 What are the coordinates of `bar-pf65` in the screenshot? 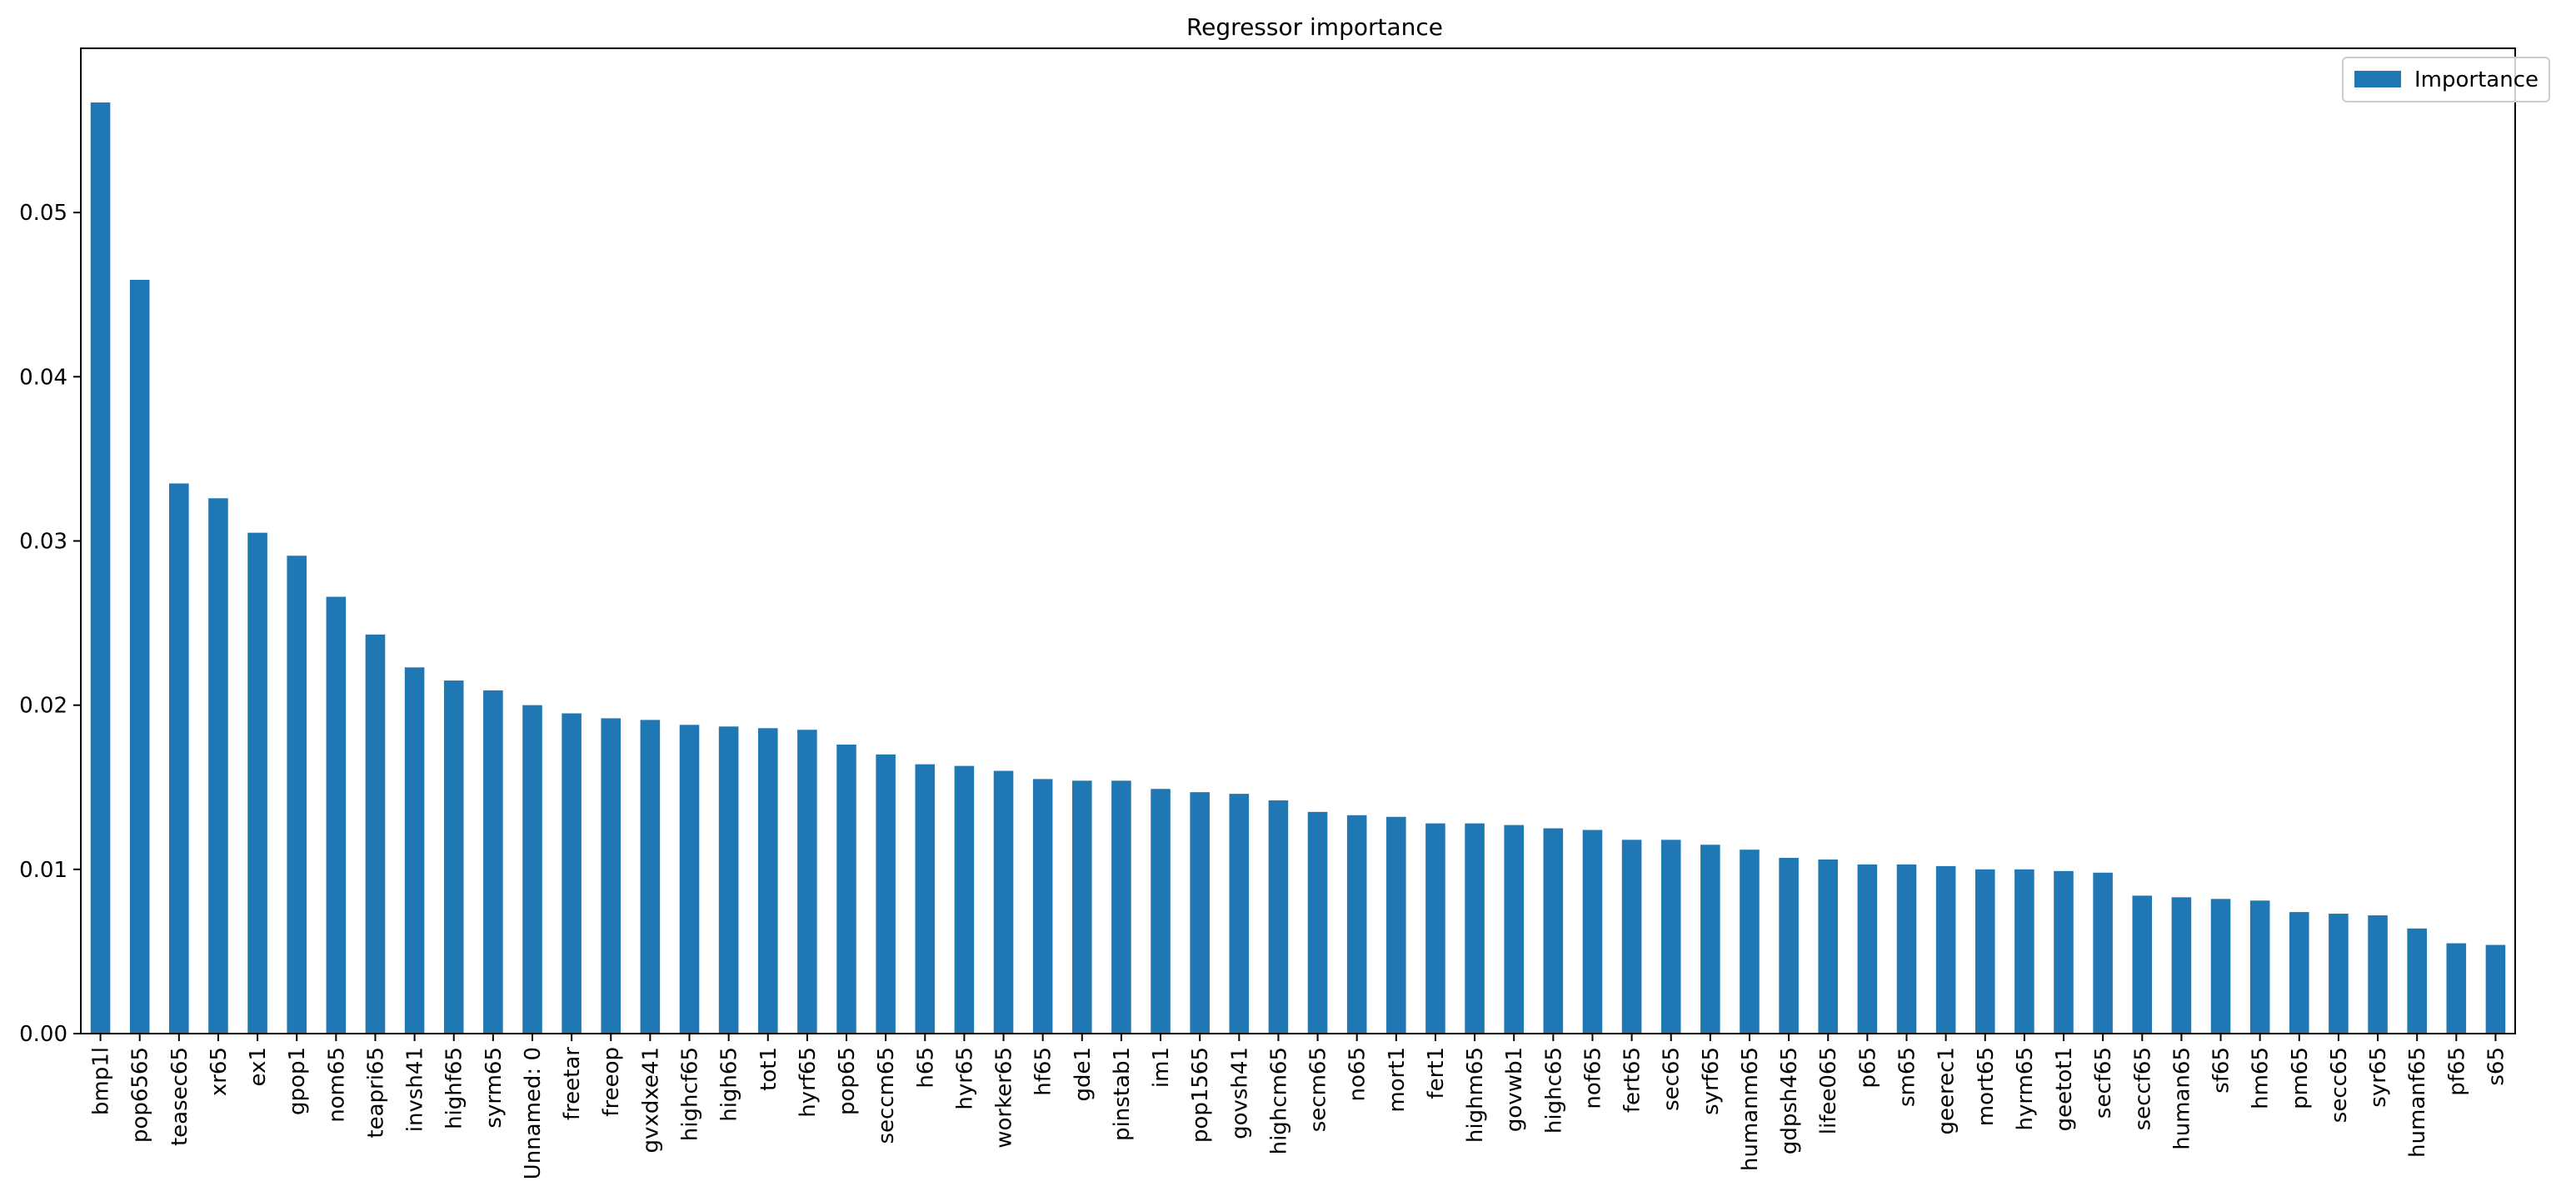 It's located at (2456, 988).